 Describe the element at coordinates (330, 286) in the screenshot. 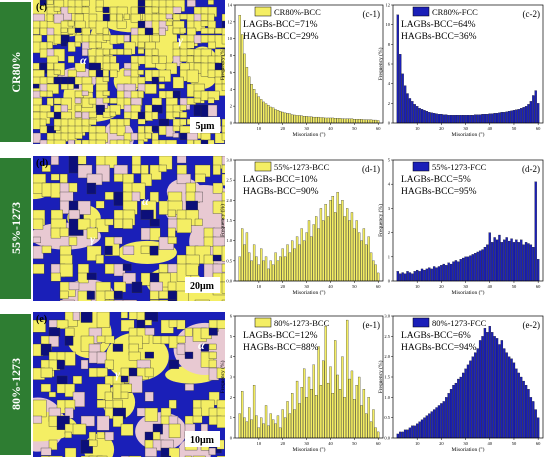

I see `x-tick-label: 40` at that location.